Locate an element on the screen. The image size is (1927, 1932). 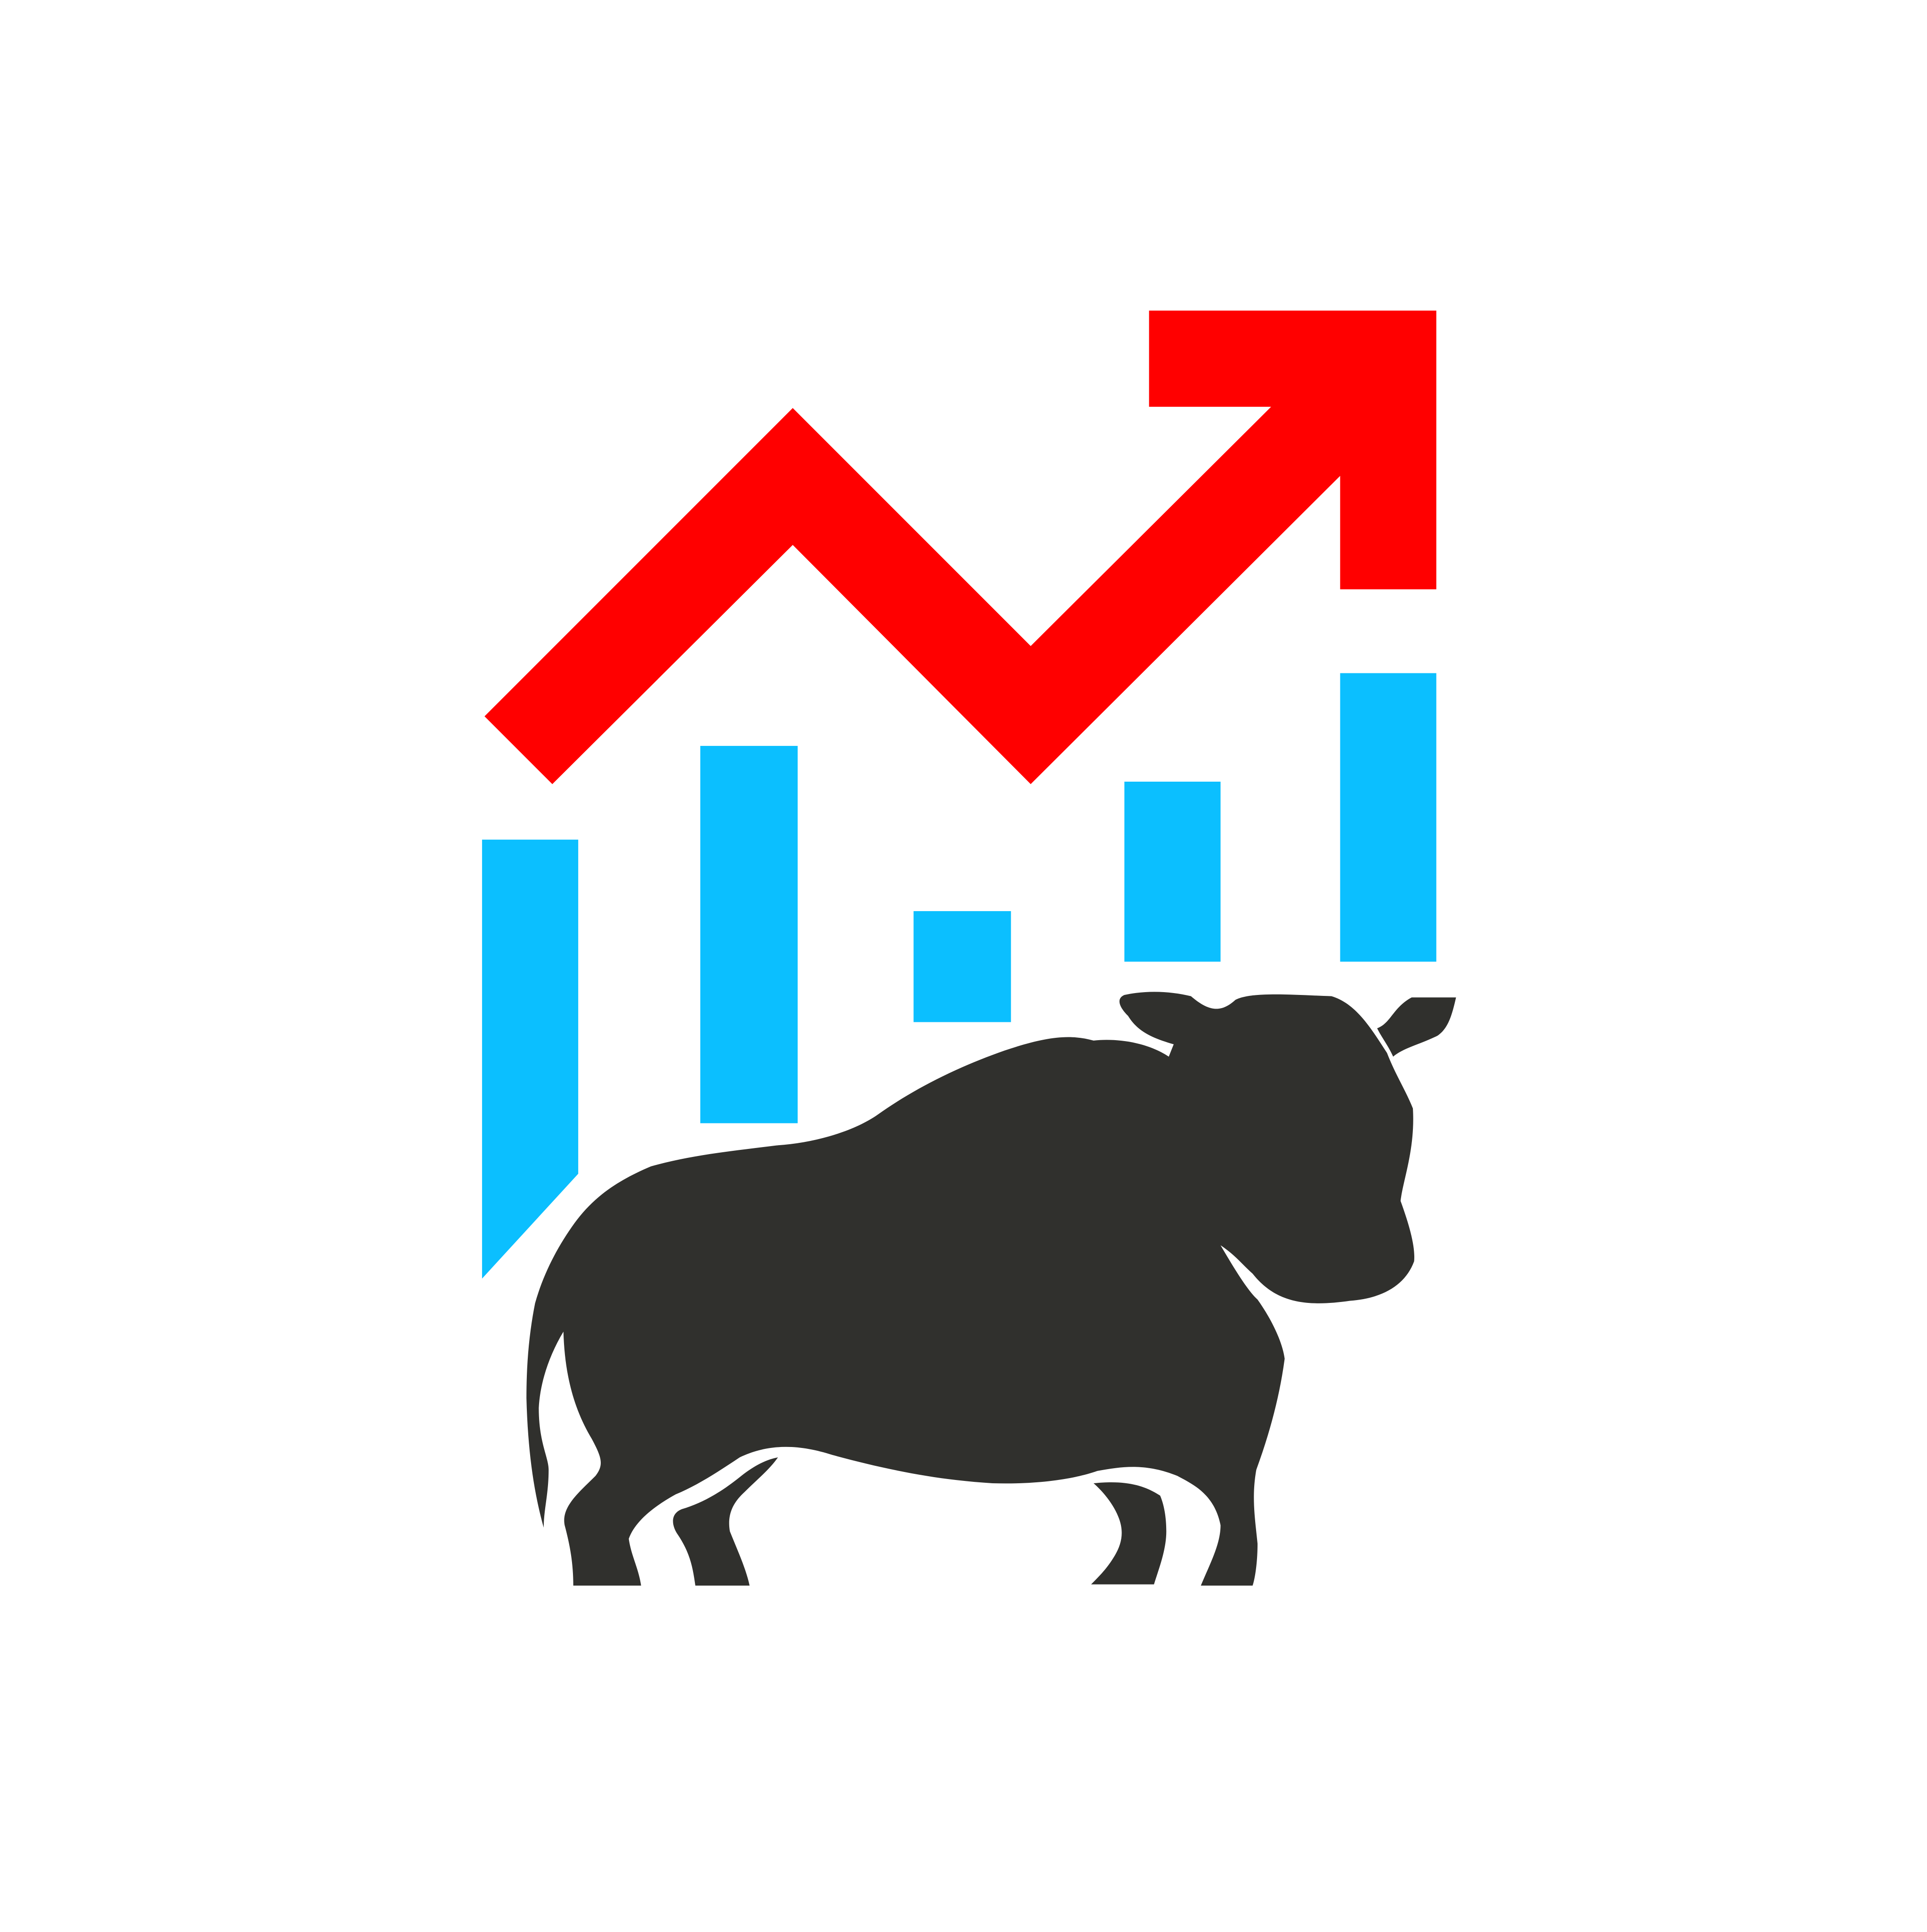
trend-up-arrow-icon is located at coordinates (960, 547).